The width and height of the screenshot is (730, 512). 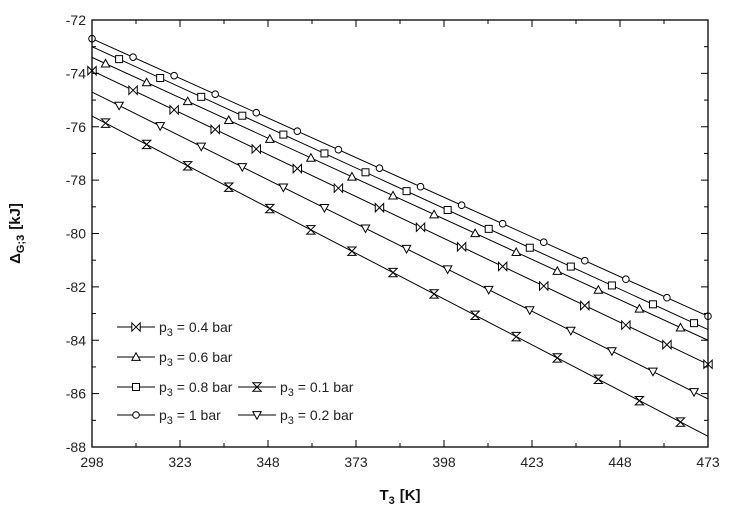 I want to click on y-tick-label: -80, so click(x=76, y=234).